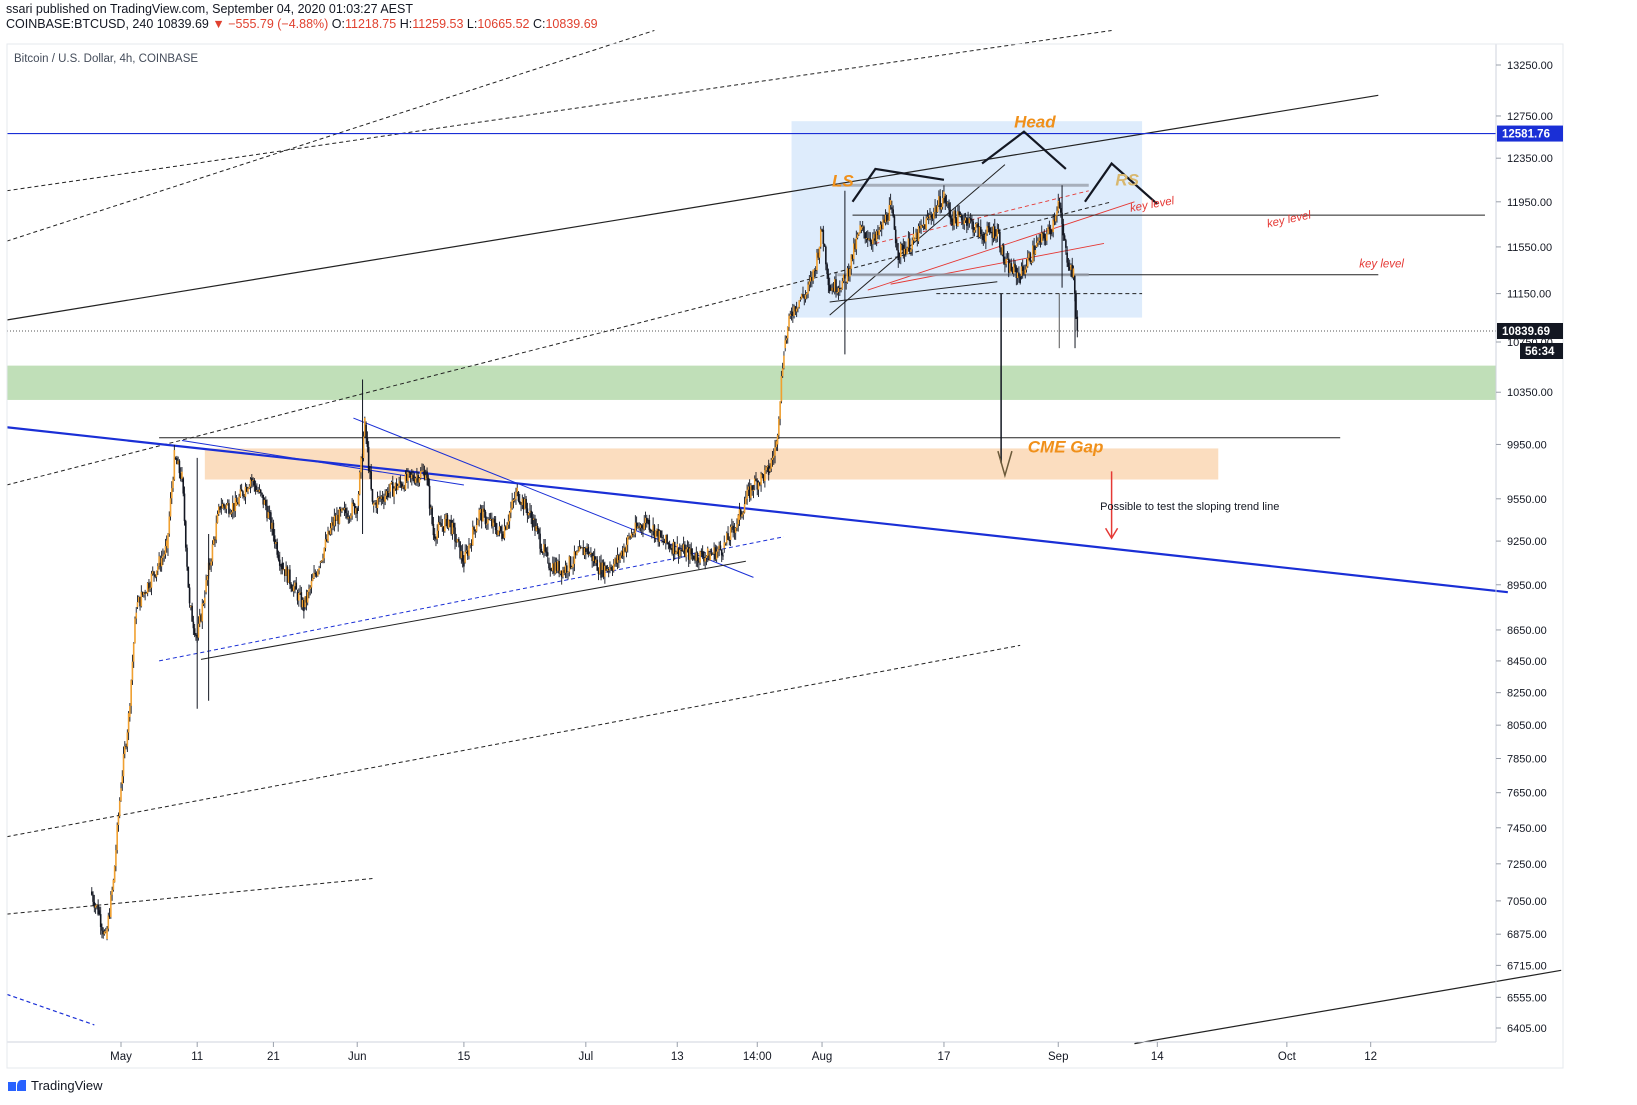 Image resolution: width=1637 pixels, height=1105 pixels. I want to click on head-outline, so click(1024, 150).